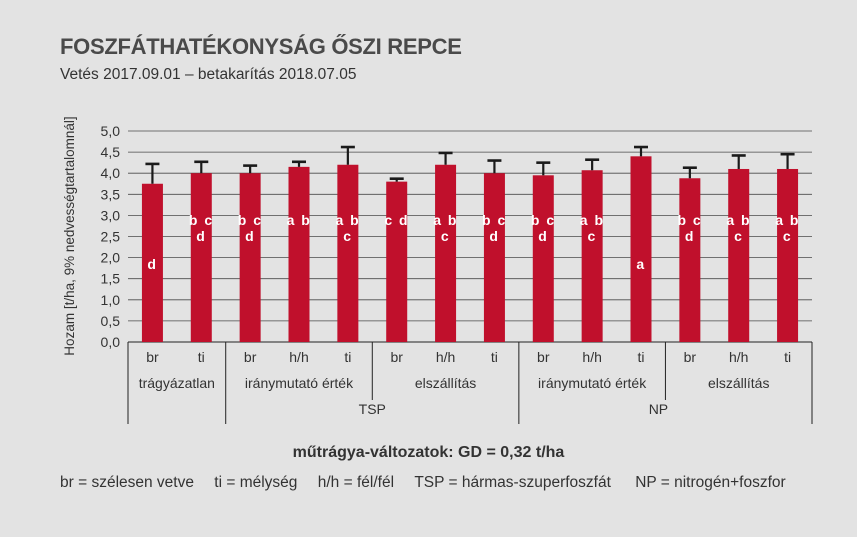 This screenshot has width=857, height=537. I want to click on y-tick-label: 3,5, so click(111, 194).